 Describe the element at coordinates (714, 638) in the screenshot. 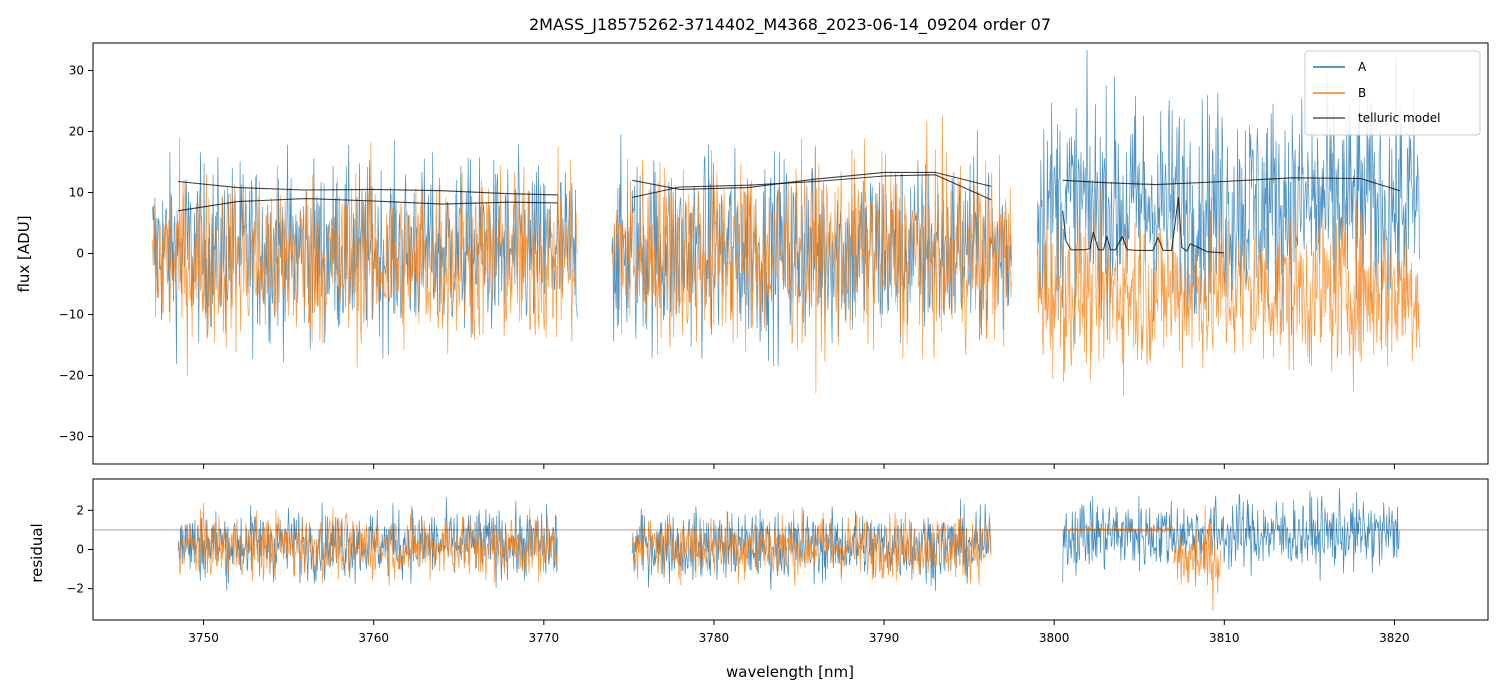

I see `x-tick-label: 3780` at that location.